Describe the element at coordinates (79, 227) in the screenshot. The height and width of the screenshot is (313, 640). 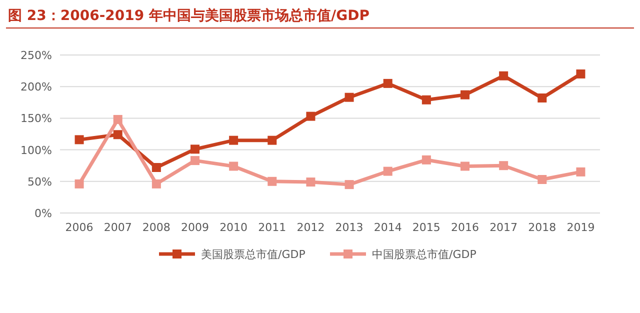
I see `x-tick-label: 2006` at that location.